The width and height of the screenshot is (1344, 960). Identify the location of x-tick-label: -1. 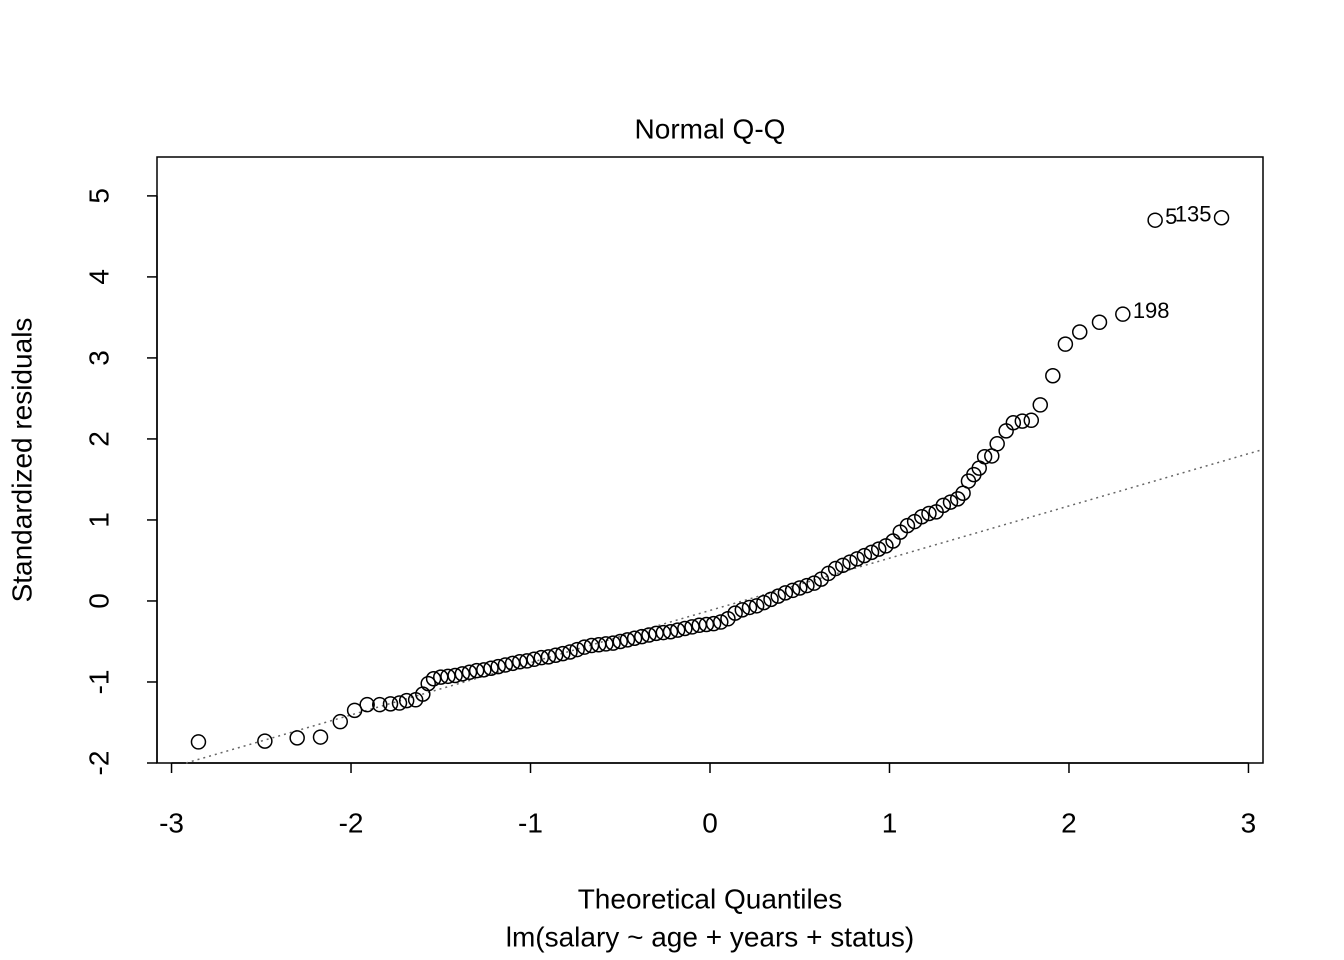
(530, 822).